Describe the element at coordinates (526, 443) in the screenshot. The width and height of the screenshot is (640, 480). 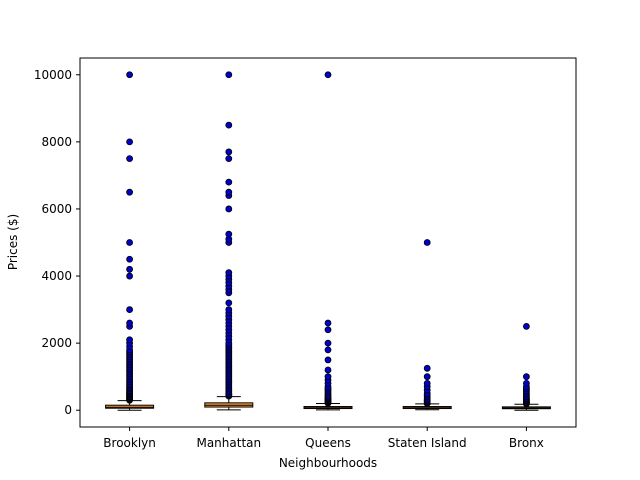
I see `x-tick-label: Bronx` at that location.